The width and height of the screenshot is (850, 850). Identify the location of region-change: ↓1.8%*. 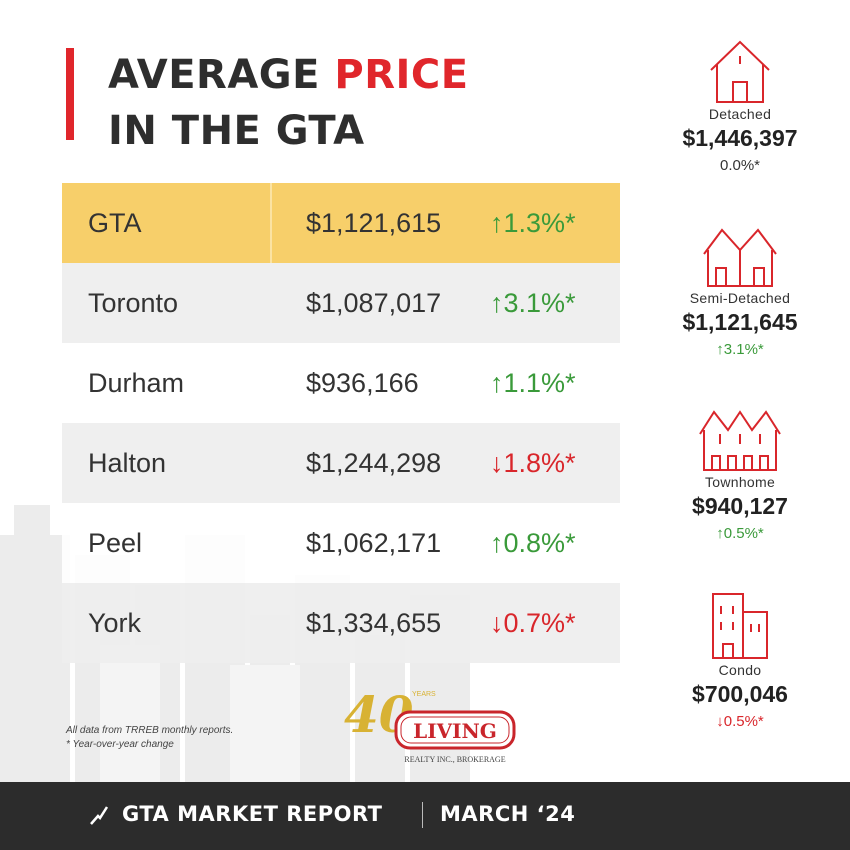
(533, 462).